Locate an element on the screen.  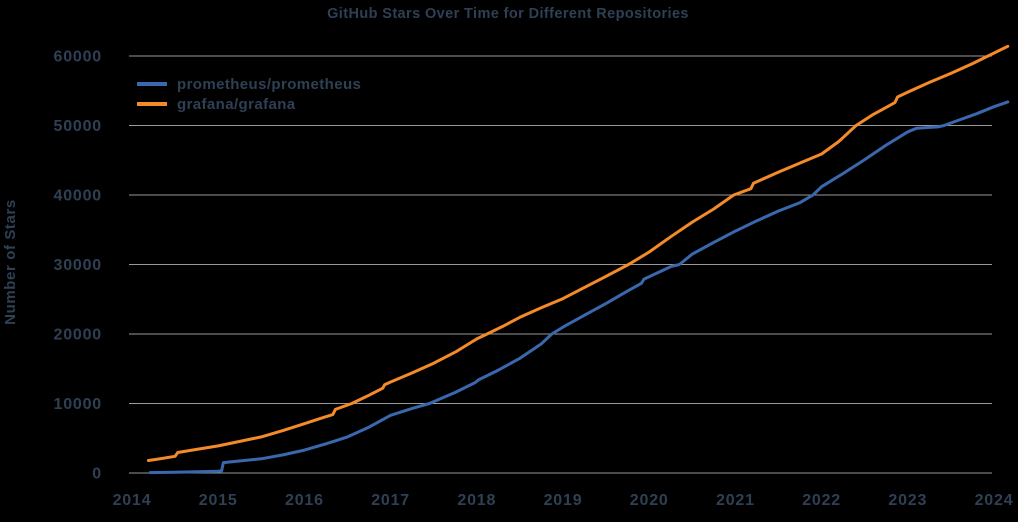
x-tick-label-2024: 2024 is located at coordinates (994, 500).